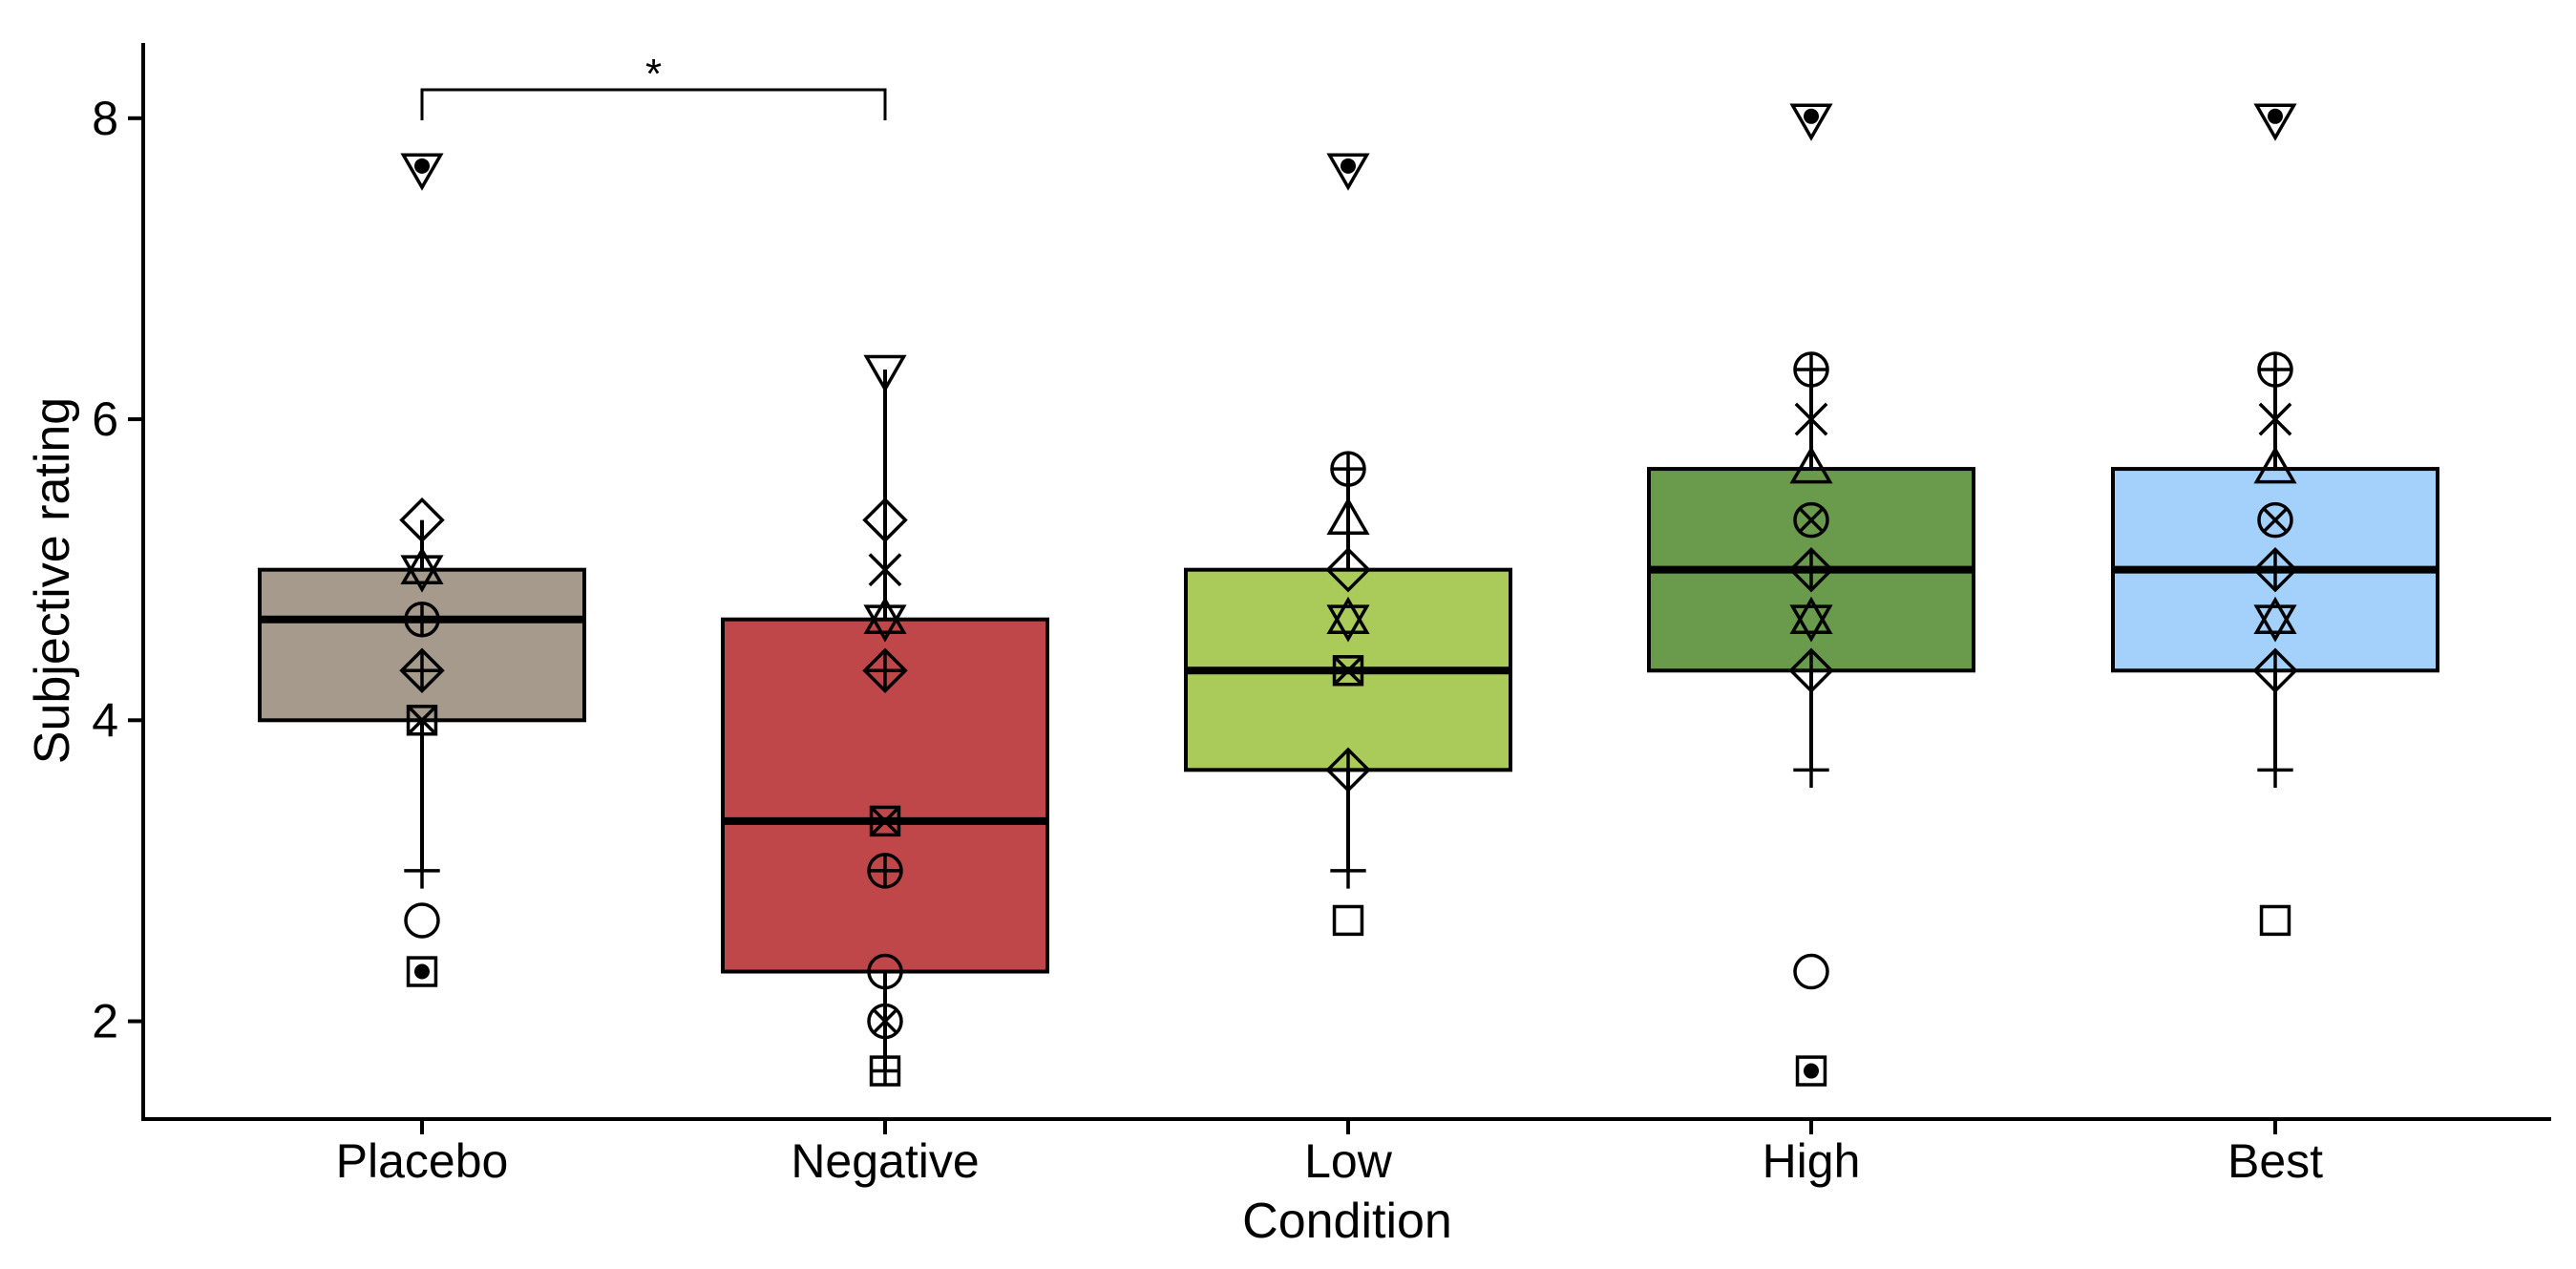  Describe the element at coordinates (117, 570) in the screenshot. I see `y-ticks: 2 4 6 8` at that location.